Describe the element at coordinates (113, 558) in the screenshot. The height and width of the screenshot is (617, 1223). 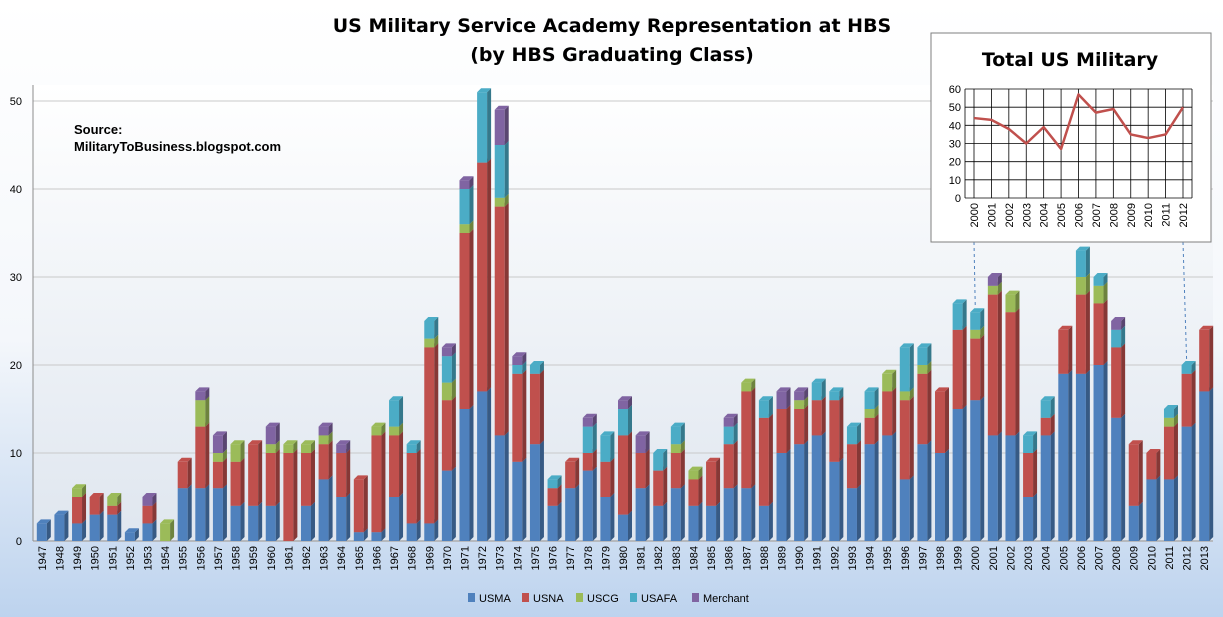
I see `x-tick-label: 1951` at that location.